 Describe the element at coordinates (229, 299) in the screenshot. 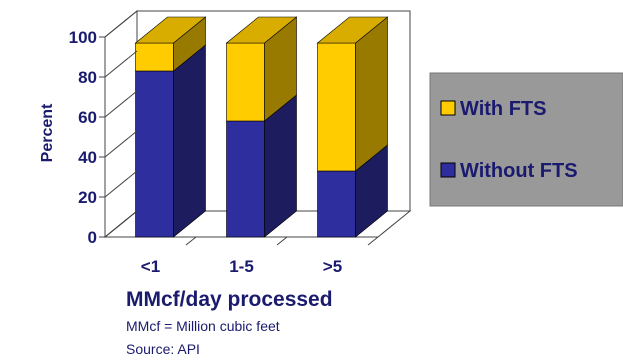

I see `x-axis-label: MMcf/day processed` at that location.